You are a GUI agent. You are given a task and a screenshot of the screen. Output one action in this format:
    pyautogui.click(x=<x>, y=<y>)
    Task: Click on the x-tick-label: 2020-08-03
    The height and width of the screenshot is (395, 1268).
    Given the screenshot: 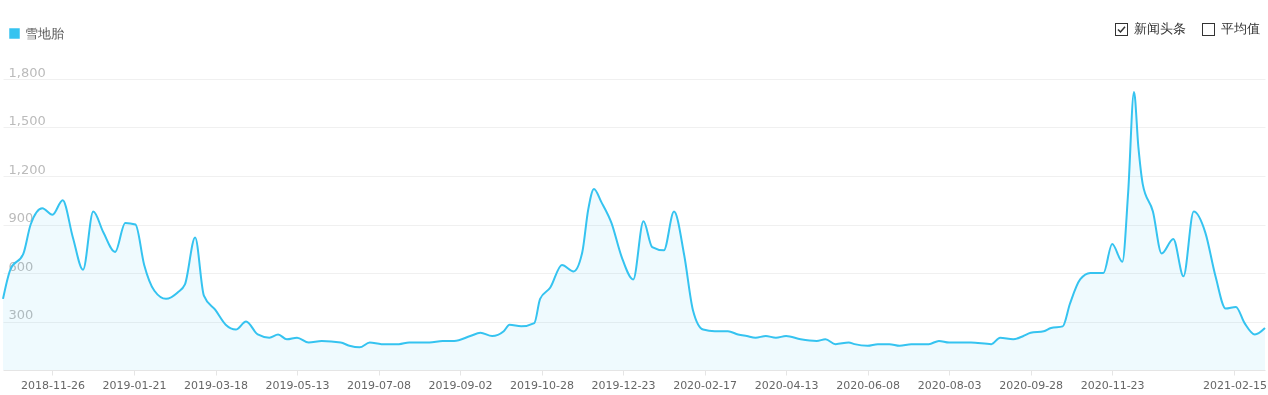 What is the action you would take?
    pyautogui.click(x=949, y=385)
    